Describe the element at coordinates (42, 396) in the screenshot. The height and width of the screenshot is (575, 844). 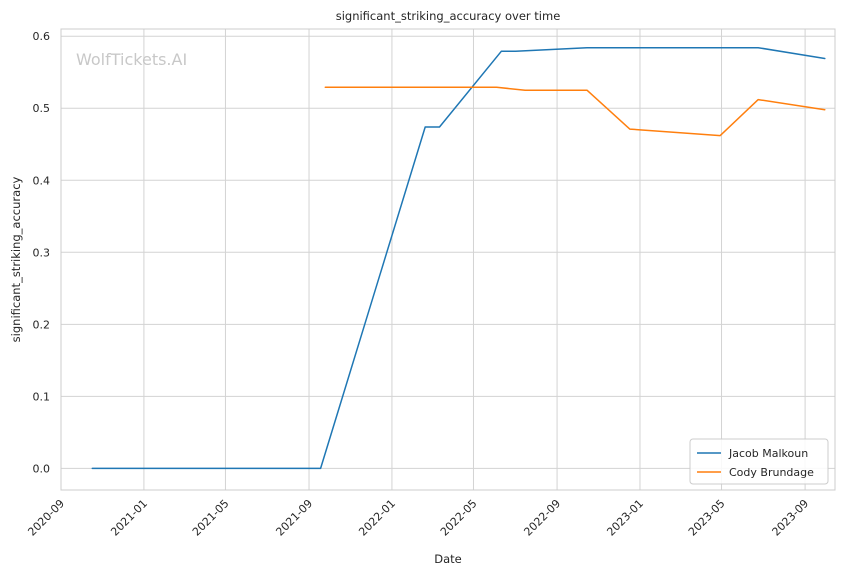
I see `y-tick-label: 0.1` at that location.